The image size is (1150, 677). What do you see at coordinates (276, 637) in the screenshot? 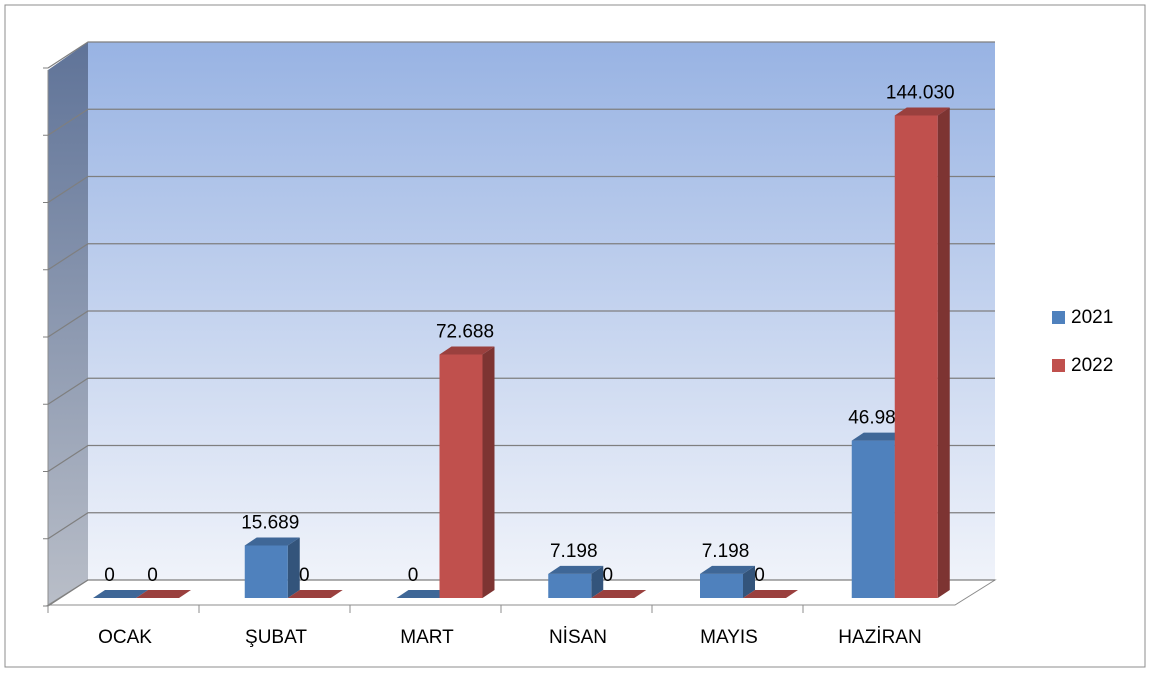
I see `x-tick-label: ŞUBAT` at bounding box center [276, 637].